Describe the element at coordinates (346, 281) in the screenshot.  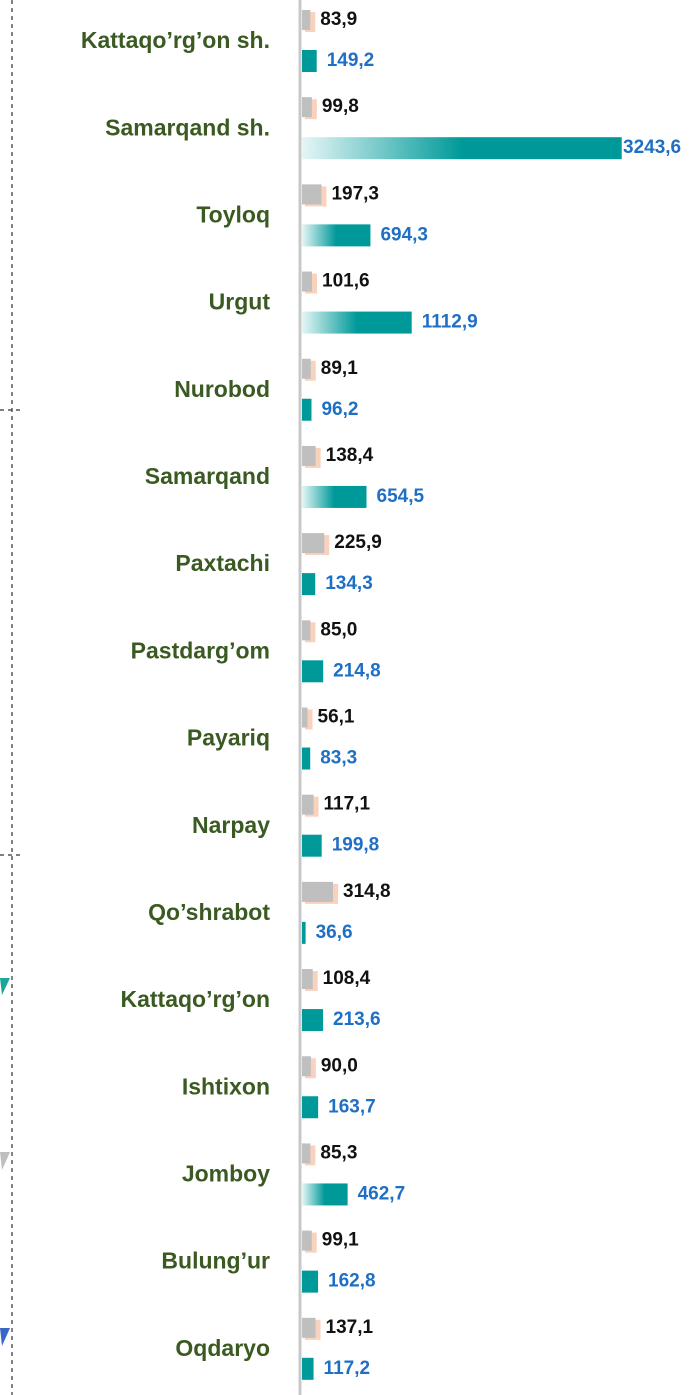
I see `value-label: 101,6` at that location.